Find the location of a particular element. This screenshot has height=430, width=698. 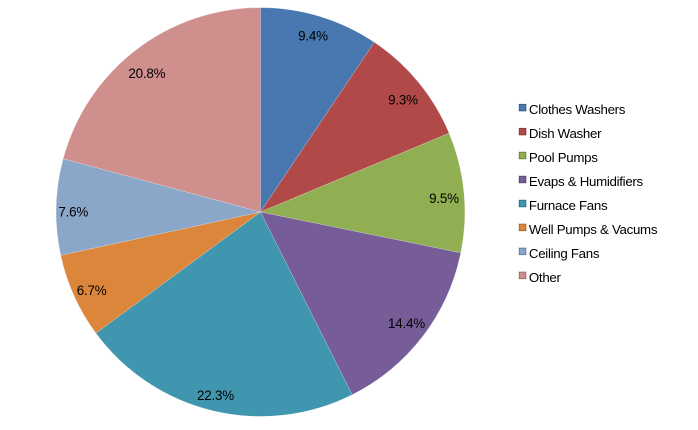

svg-text: 9.3% is located at coordinates (403, 99).